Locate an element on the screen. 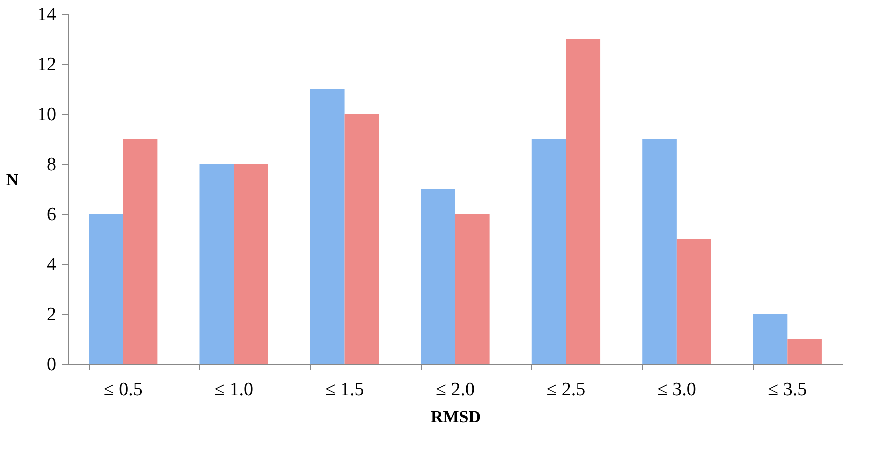 The height and width of the screenshot is (456, 880). x-tick-label: ≤ 1.5 is located at coordinates (344, 390).